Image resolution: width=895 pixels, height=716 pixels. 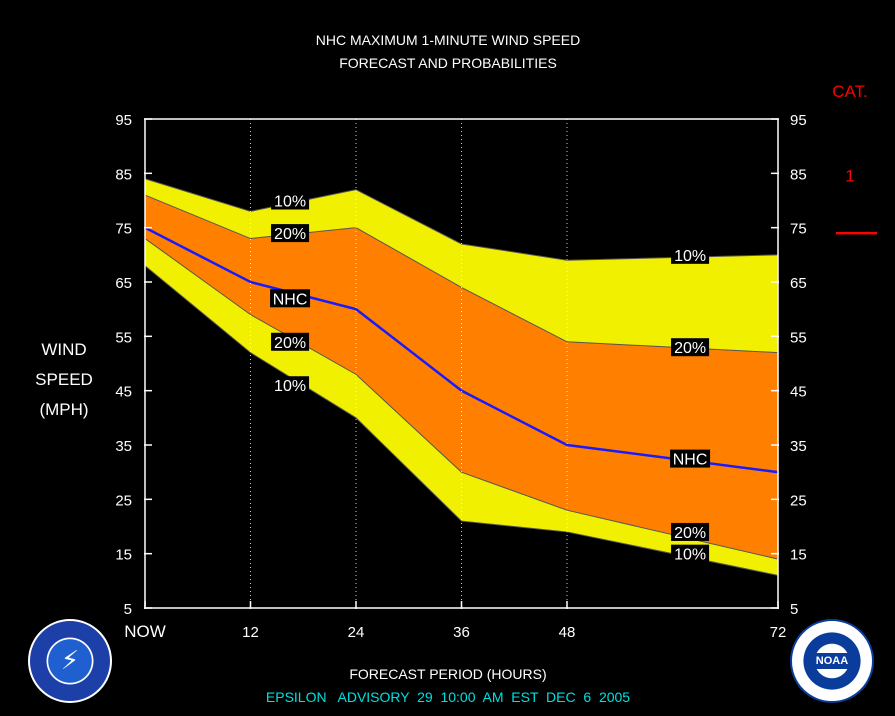 What do you see at coordinates (798, 500) in the screenshot?
I see `y-tick-label-right-25: 25` at bounding box center [798, 500].